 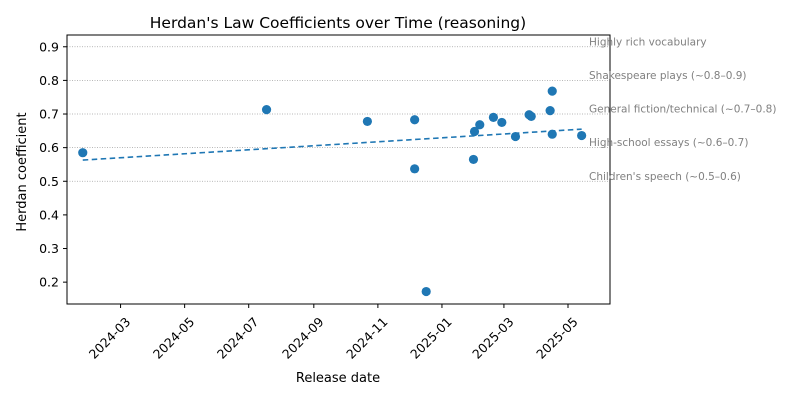 I want to click on x-tick-label: 2024-05, so click(x=174, y=338).